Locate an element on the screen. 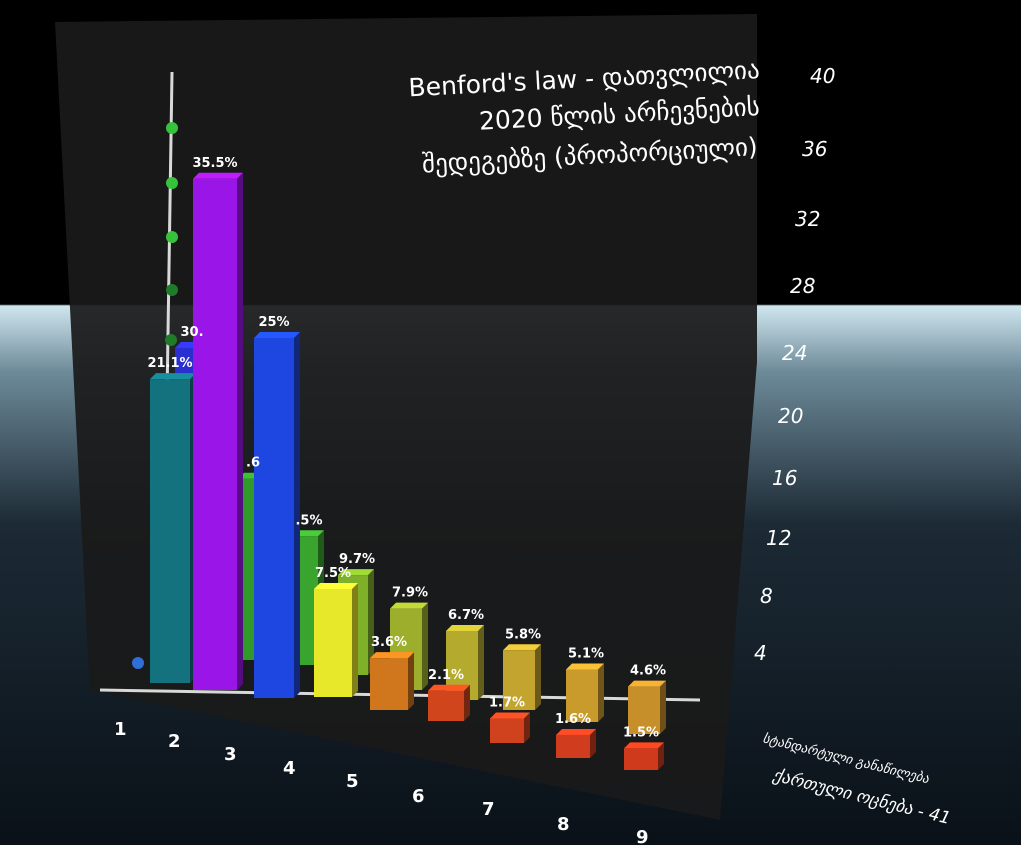 The height and width of the screenshot is (845, 1021). data-label-standard-3: .5% is located at coordinates (308, 520).